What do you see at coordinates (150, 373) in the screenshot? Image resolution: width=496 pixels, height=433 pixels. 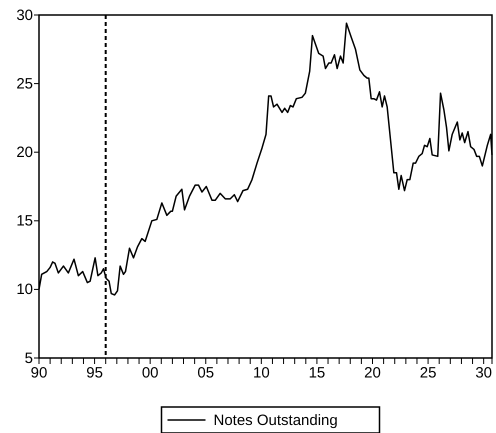 I see `x-tick-label: 00` at bounding box center [150, 373].